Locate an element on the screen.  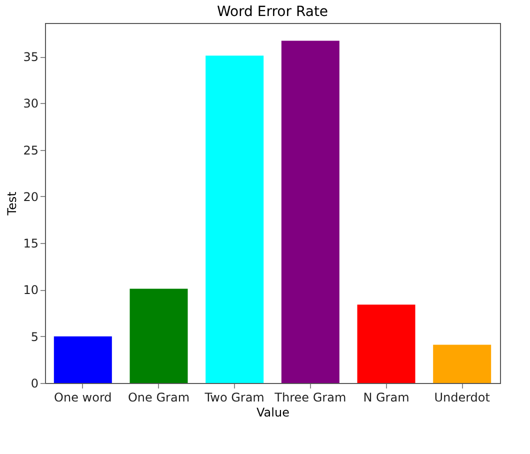
x-tick-label: Three Gram is located at coordinates (310, 397).